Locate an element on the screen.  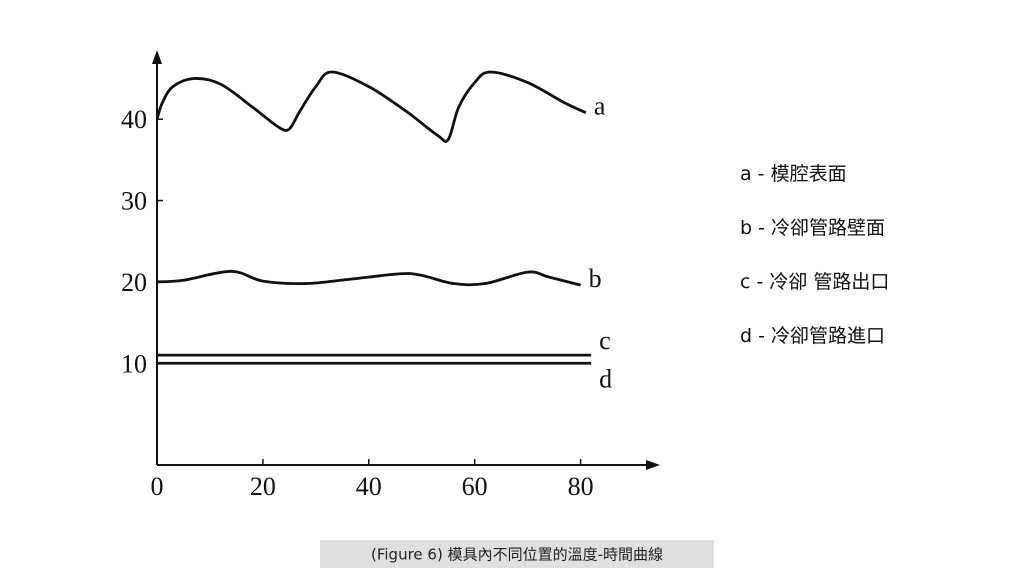
series-label: d is located at coordinates (605, 378).